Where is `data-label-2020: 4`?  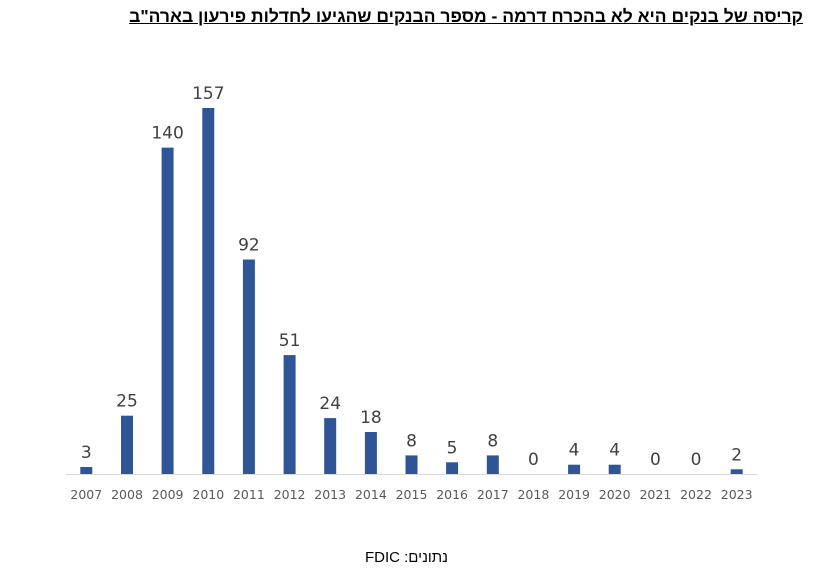
data-label-2020: 4 is located at coordinates (614, 451).